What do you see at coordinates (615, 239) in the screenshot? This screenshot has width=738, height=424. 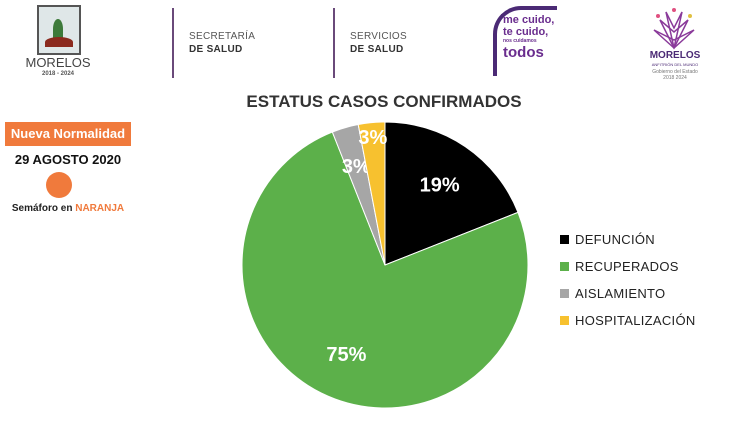 I see `legend-label: DEFUNCIÓN` at bounding box center [615, 239].